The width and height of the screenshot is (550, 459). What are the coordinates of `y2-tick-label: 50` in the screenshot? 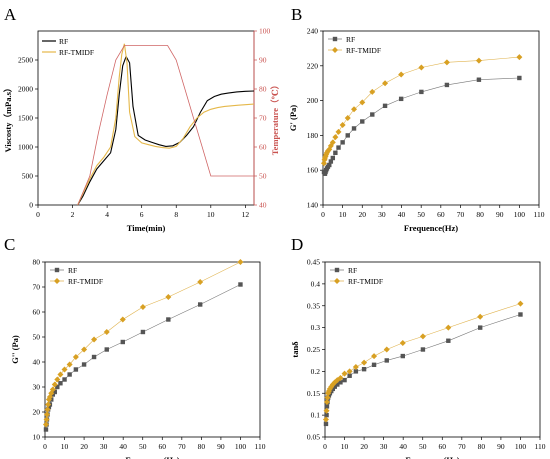 It's located at (263, 176).